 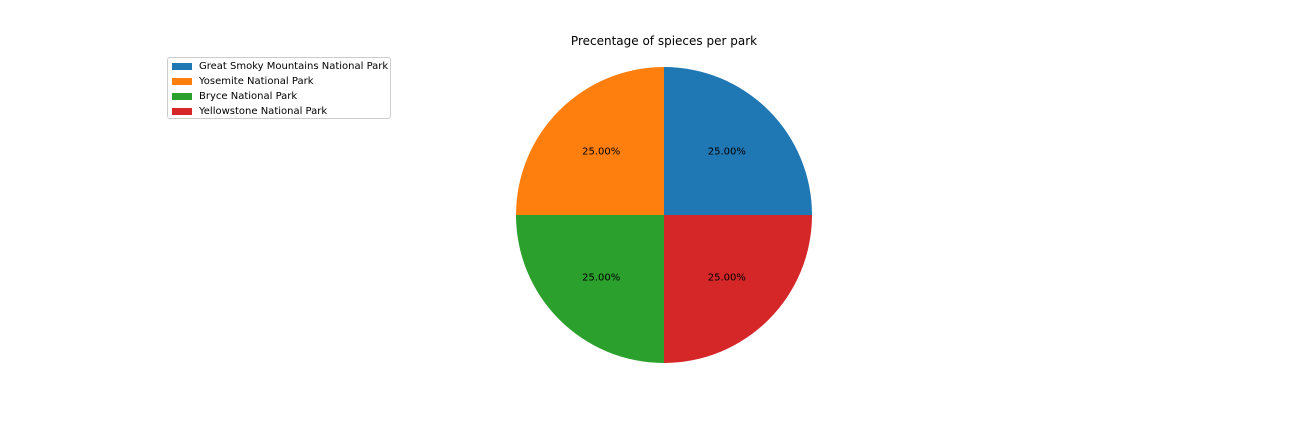 What do you see at coordinates (738, 289) in the screenshot?
I see `pie-slice-yellowstone-national-park` at bounding box center [738, 289].